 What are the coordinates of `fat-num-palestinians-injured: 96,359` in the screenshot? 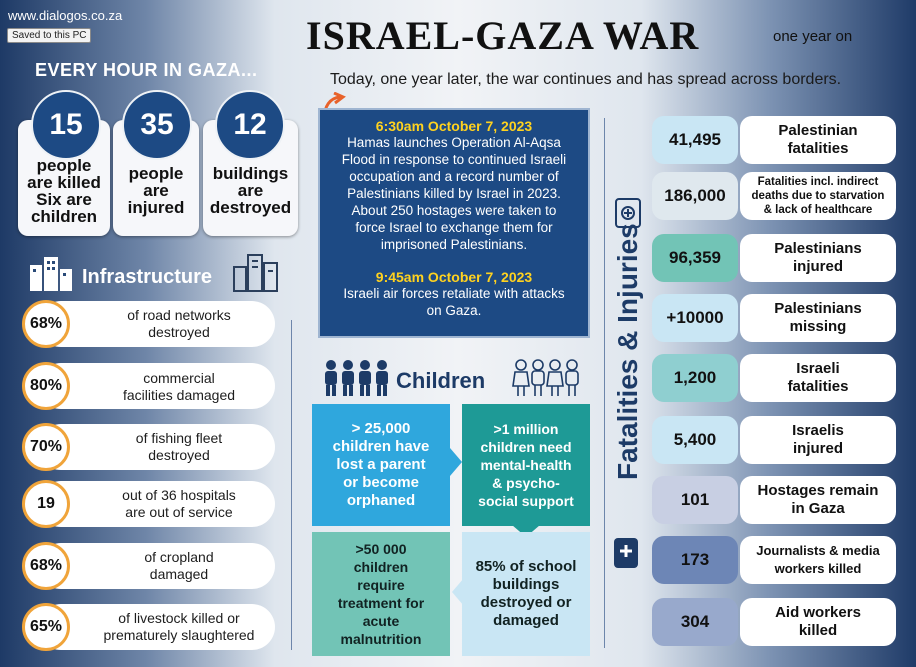 It's located at (695, 258).